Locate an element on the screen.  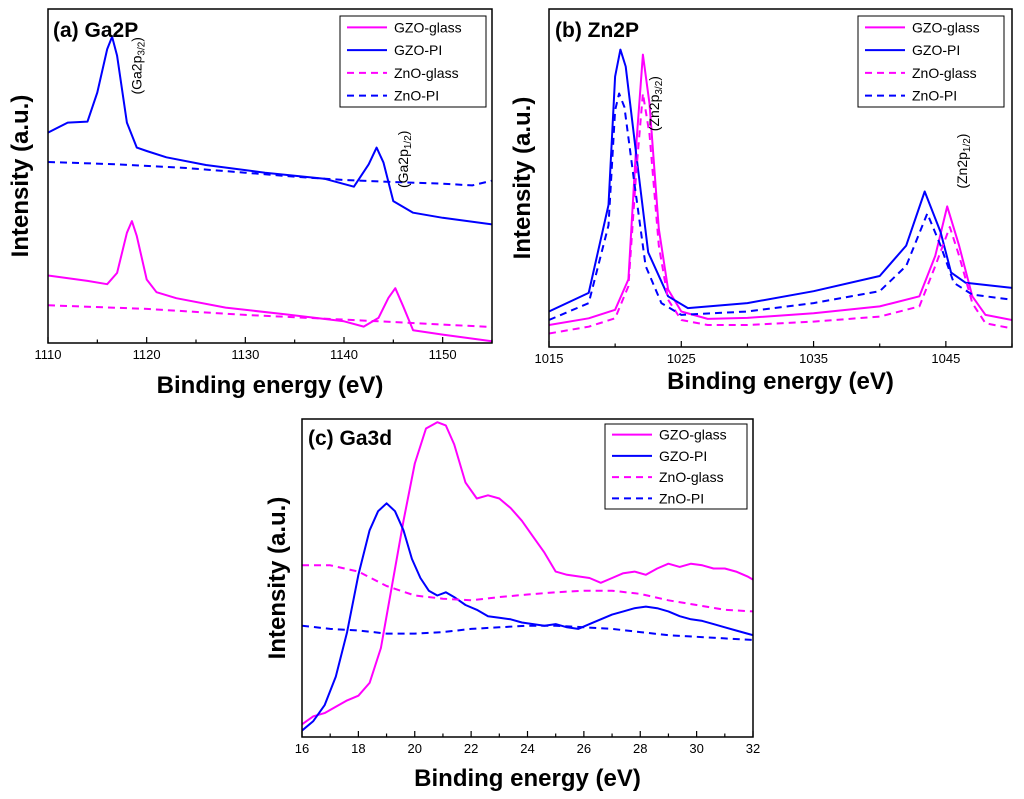
x-tick-label: 24 is located at coordinates (527, 748).